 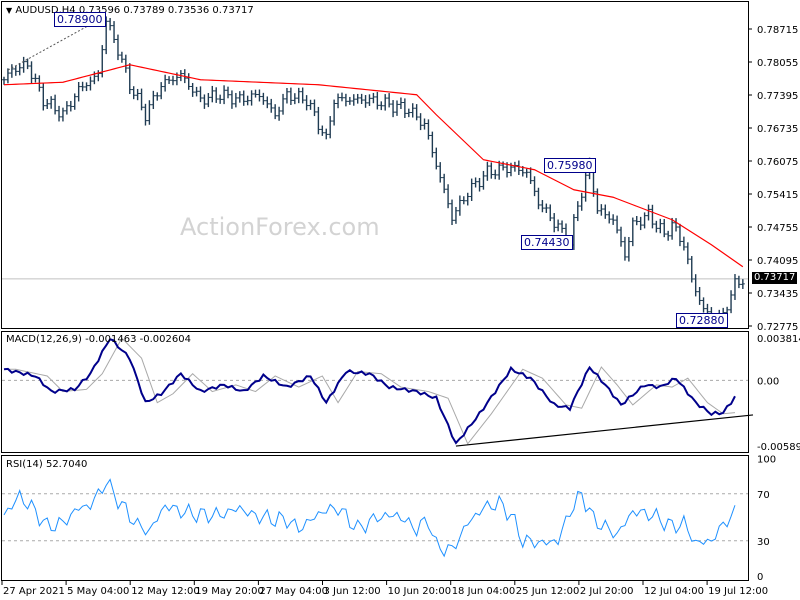 I want to click on ohlc-values: 0.73596 0.73789 0.73536 0.73717, so click(x=166, y=10).